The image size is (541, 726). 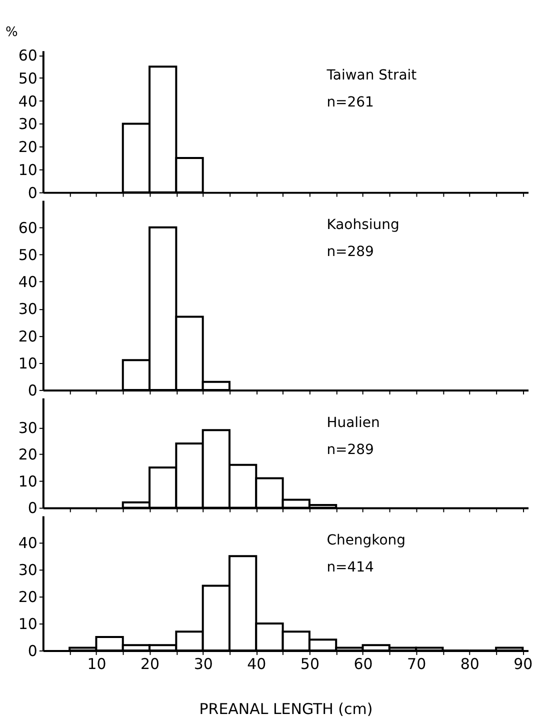 I want to click on x-tick-label: 10, so click(x=96, y=663).